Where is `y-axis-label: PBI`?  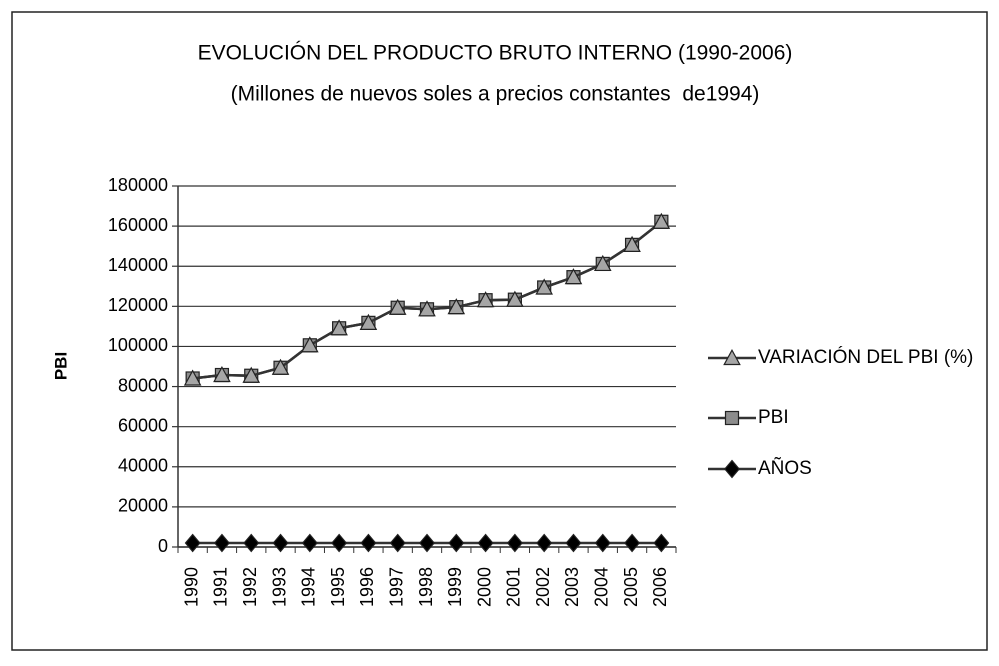 y-axis-label: PBI is located at coordinates (60, 366).